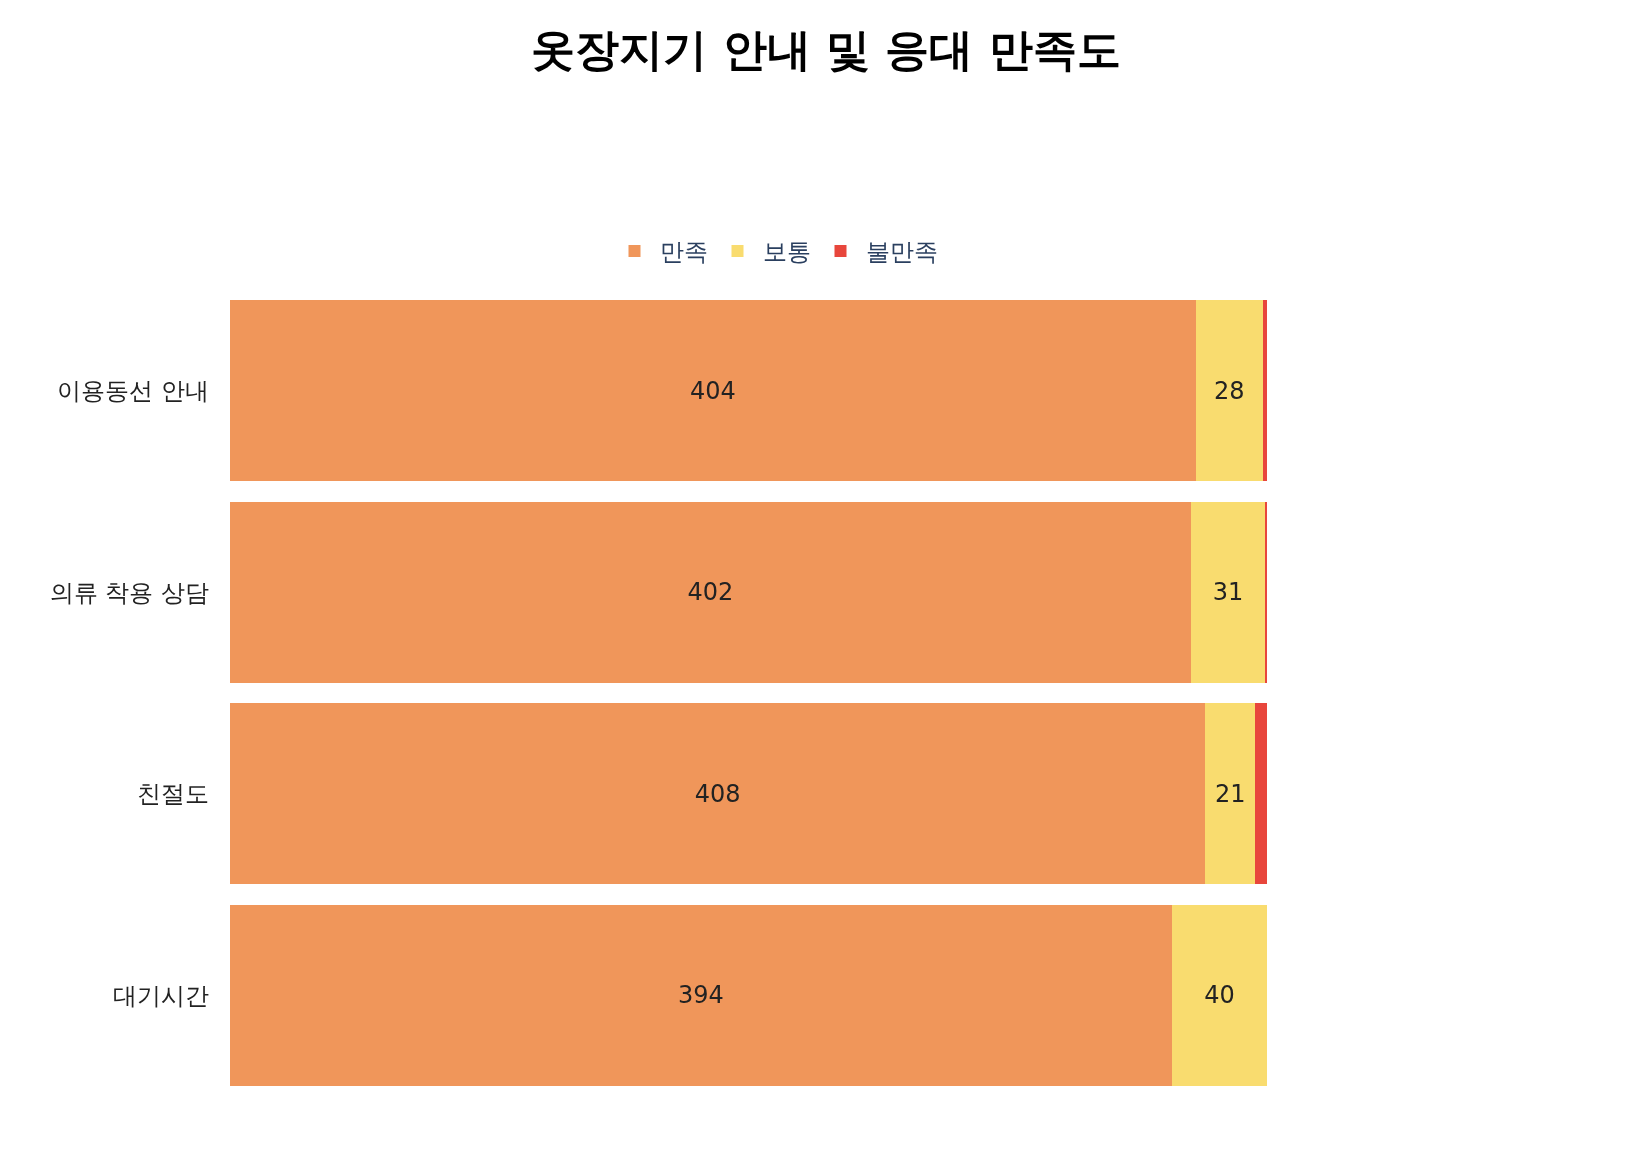  I want to click on data-label: 31, so click(1228, 592).